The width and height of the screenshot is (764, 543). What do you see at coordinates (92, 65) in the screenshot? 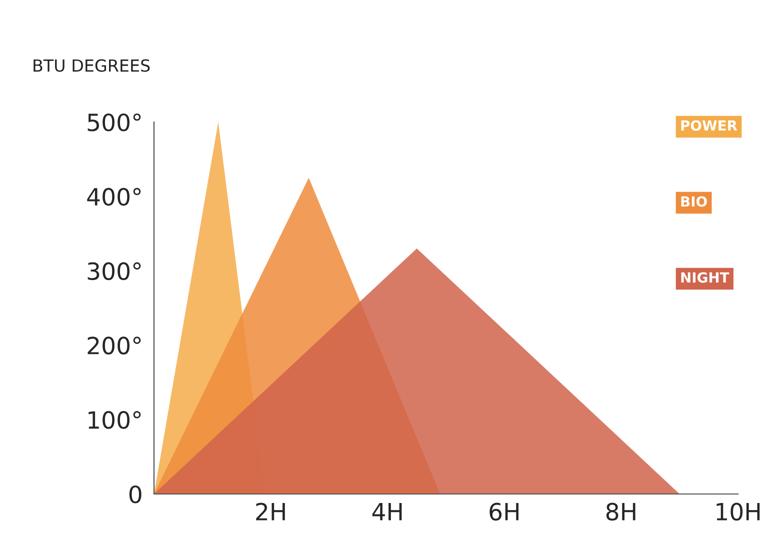
I see `y-axis-title: BTU DEGREES` at bounding box center [92, 65].